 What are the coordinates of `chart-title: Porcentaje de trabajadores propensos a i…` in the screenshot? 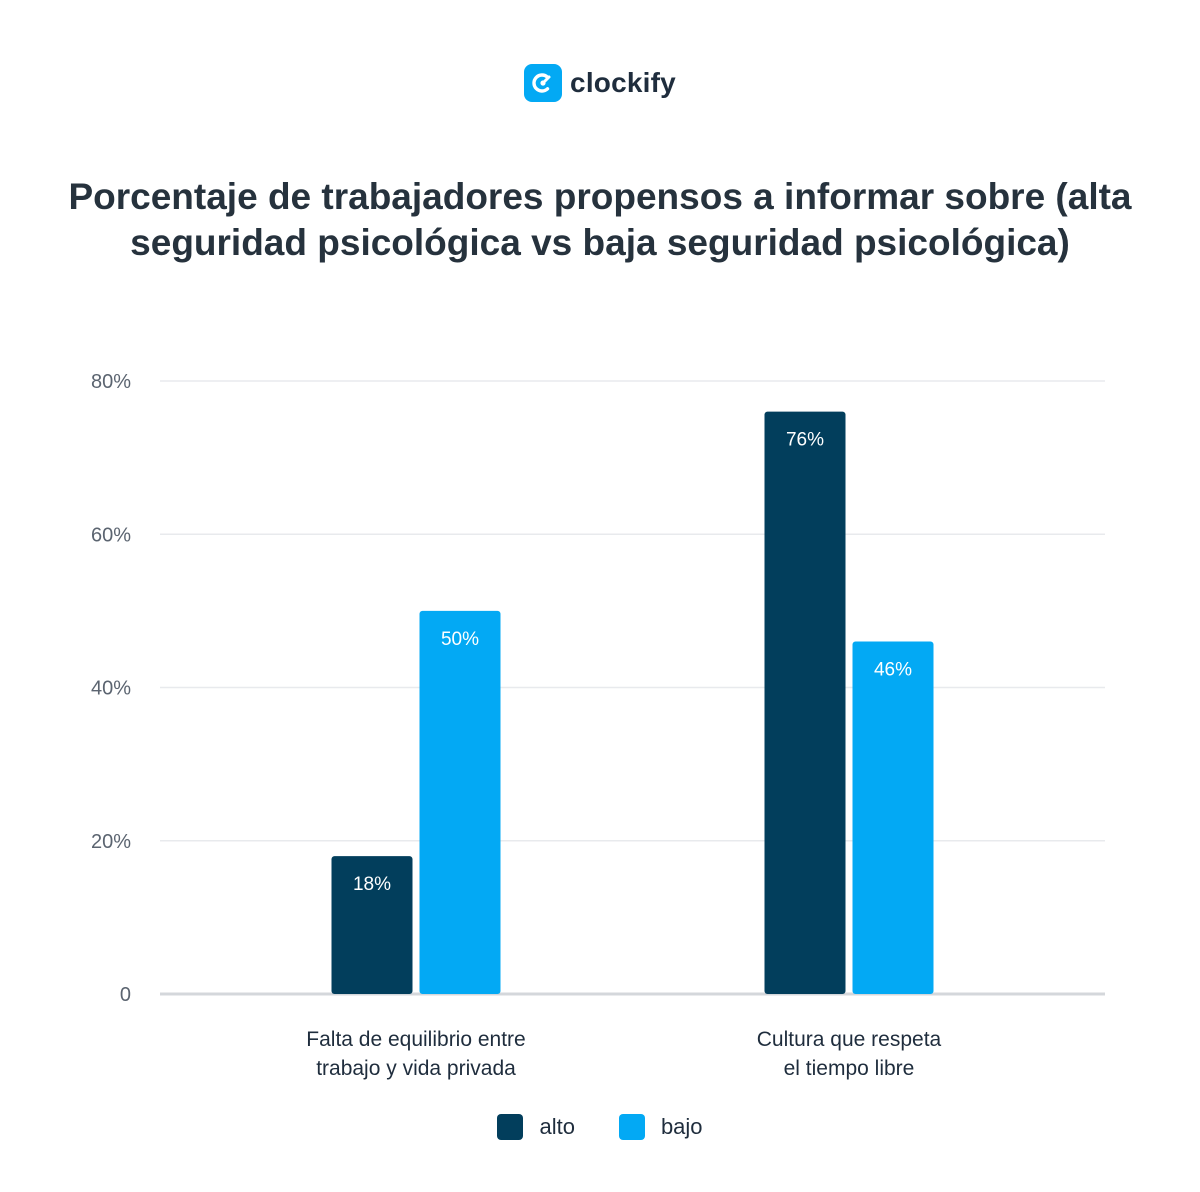 It's located at (600, 219).